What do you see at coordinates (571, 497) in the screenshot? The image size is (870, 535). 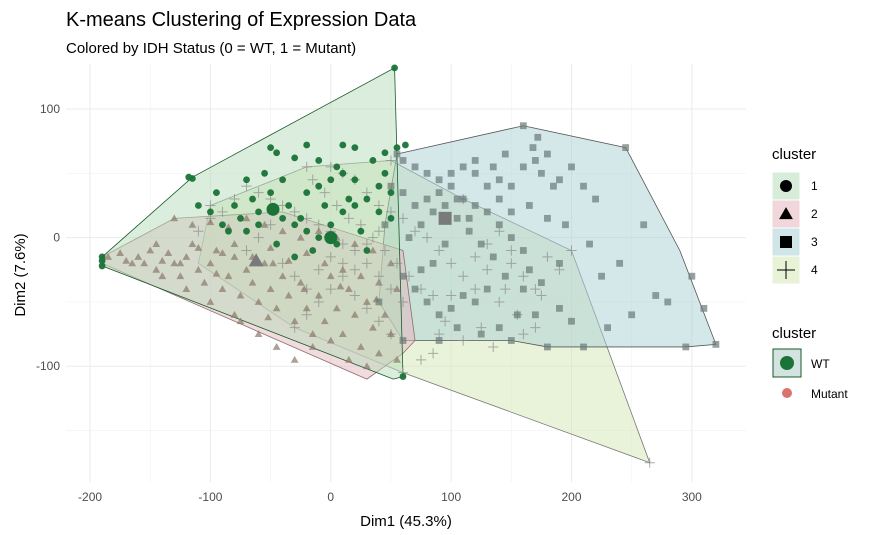 I see `x-tick-label: 200` at bounding box center [571, 497].